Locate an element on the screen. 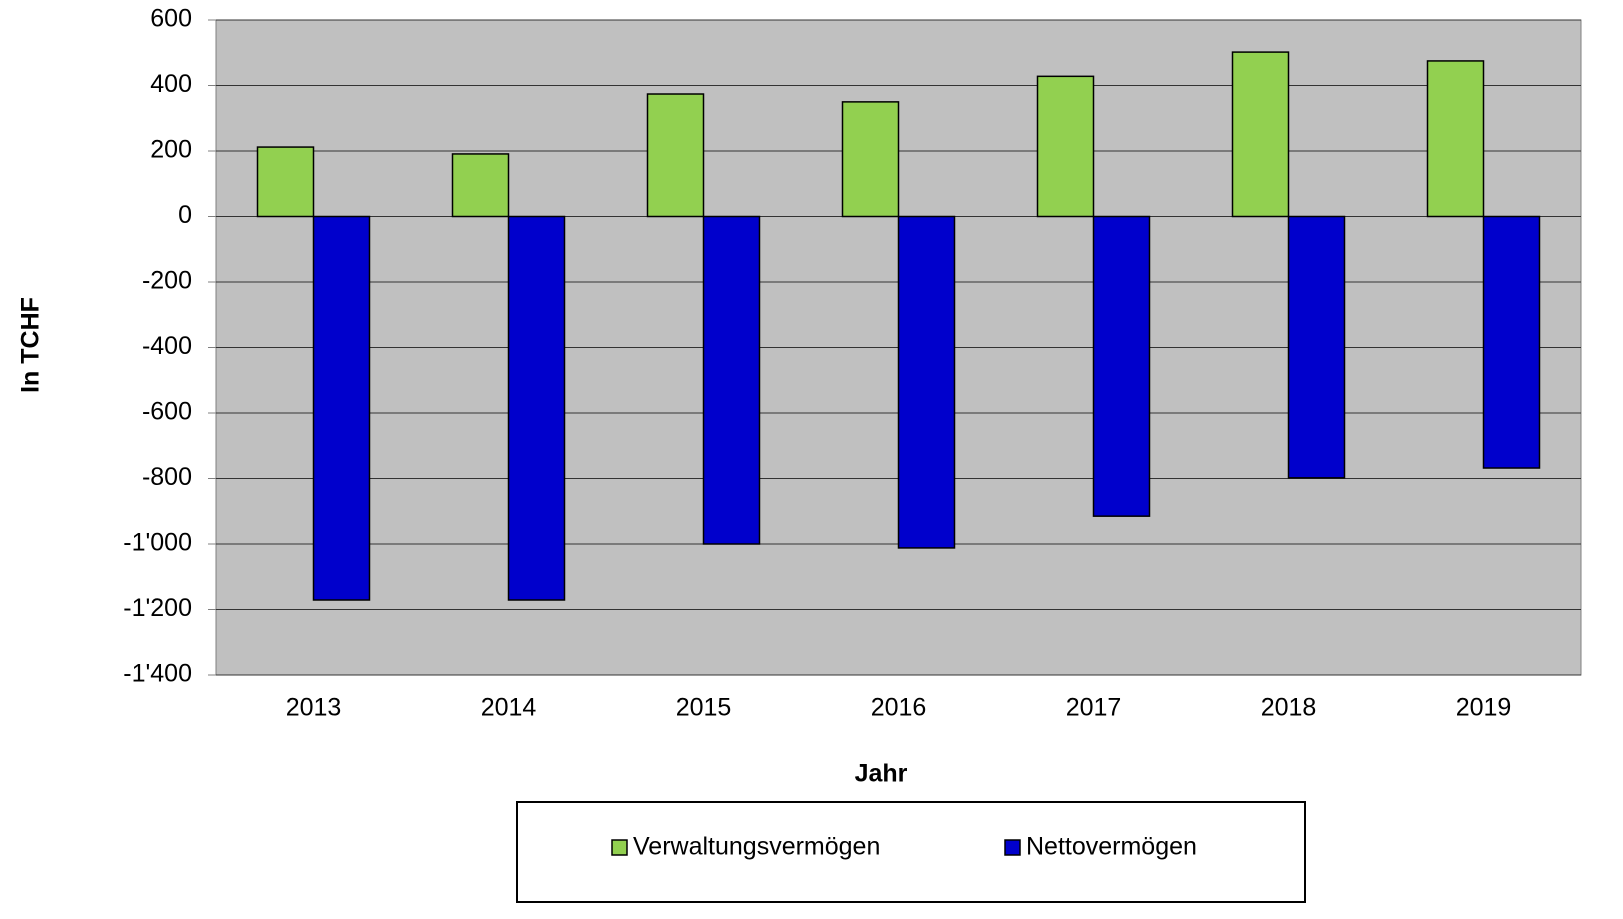 The image size is (1623, 919). y-tick-label: 400 is located at coordinates (171, 84).